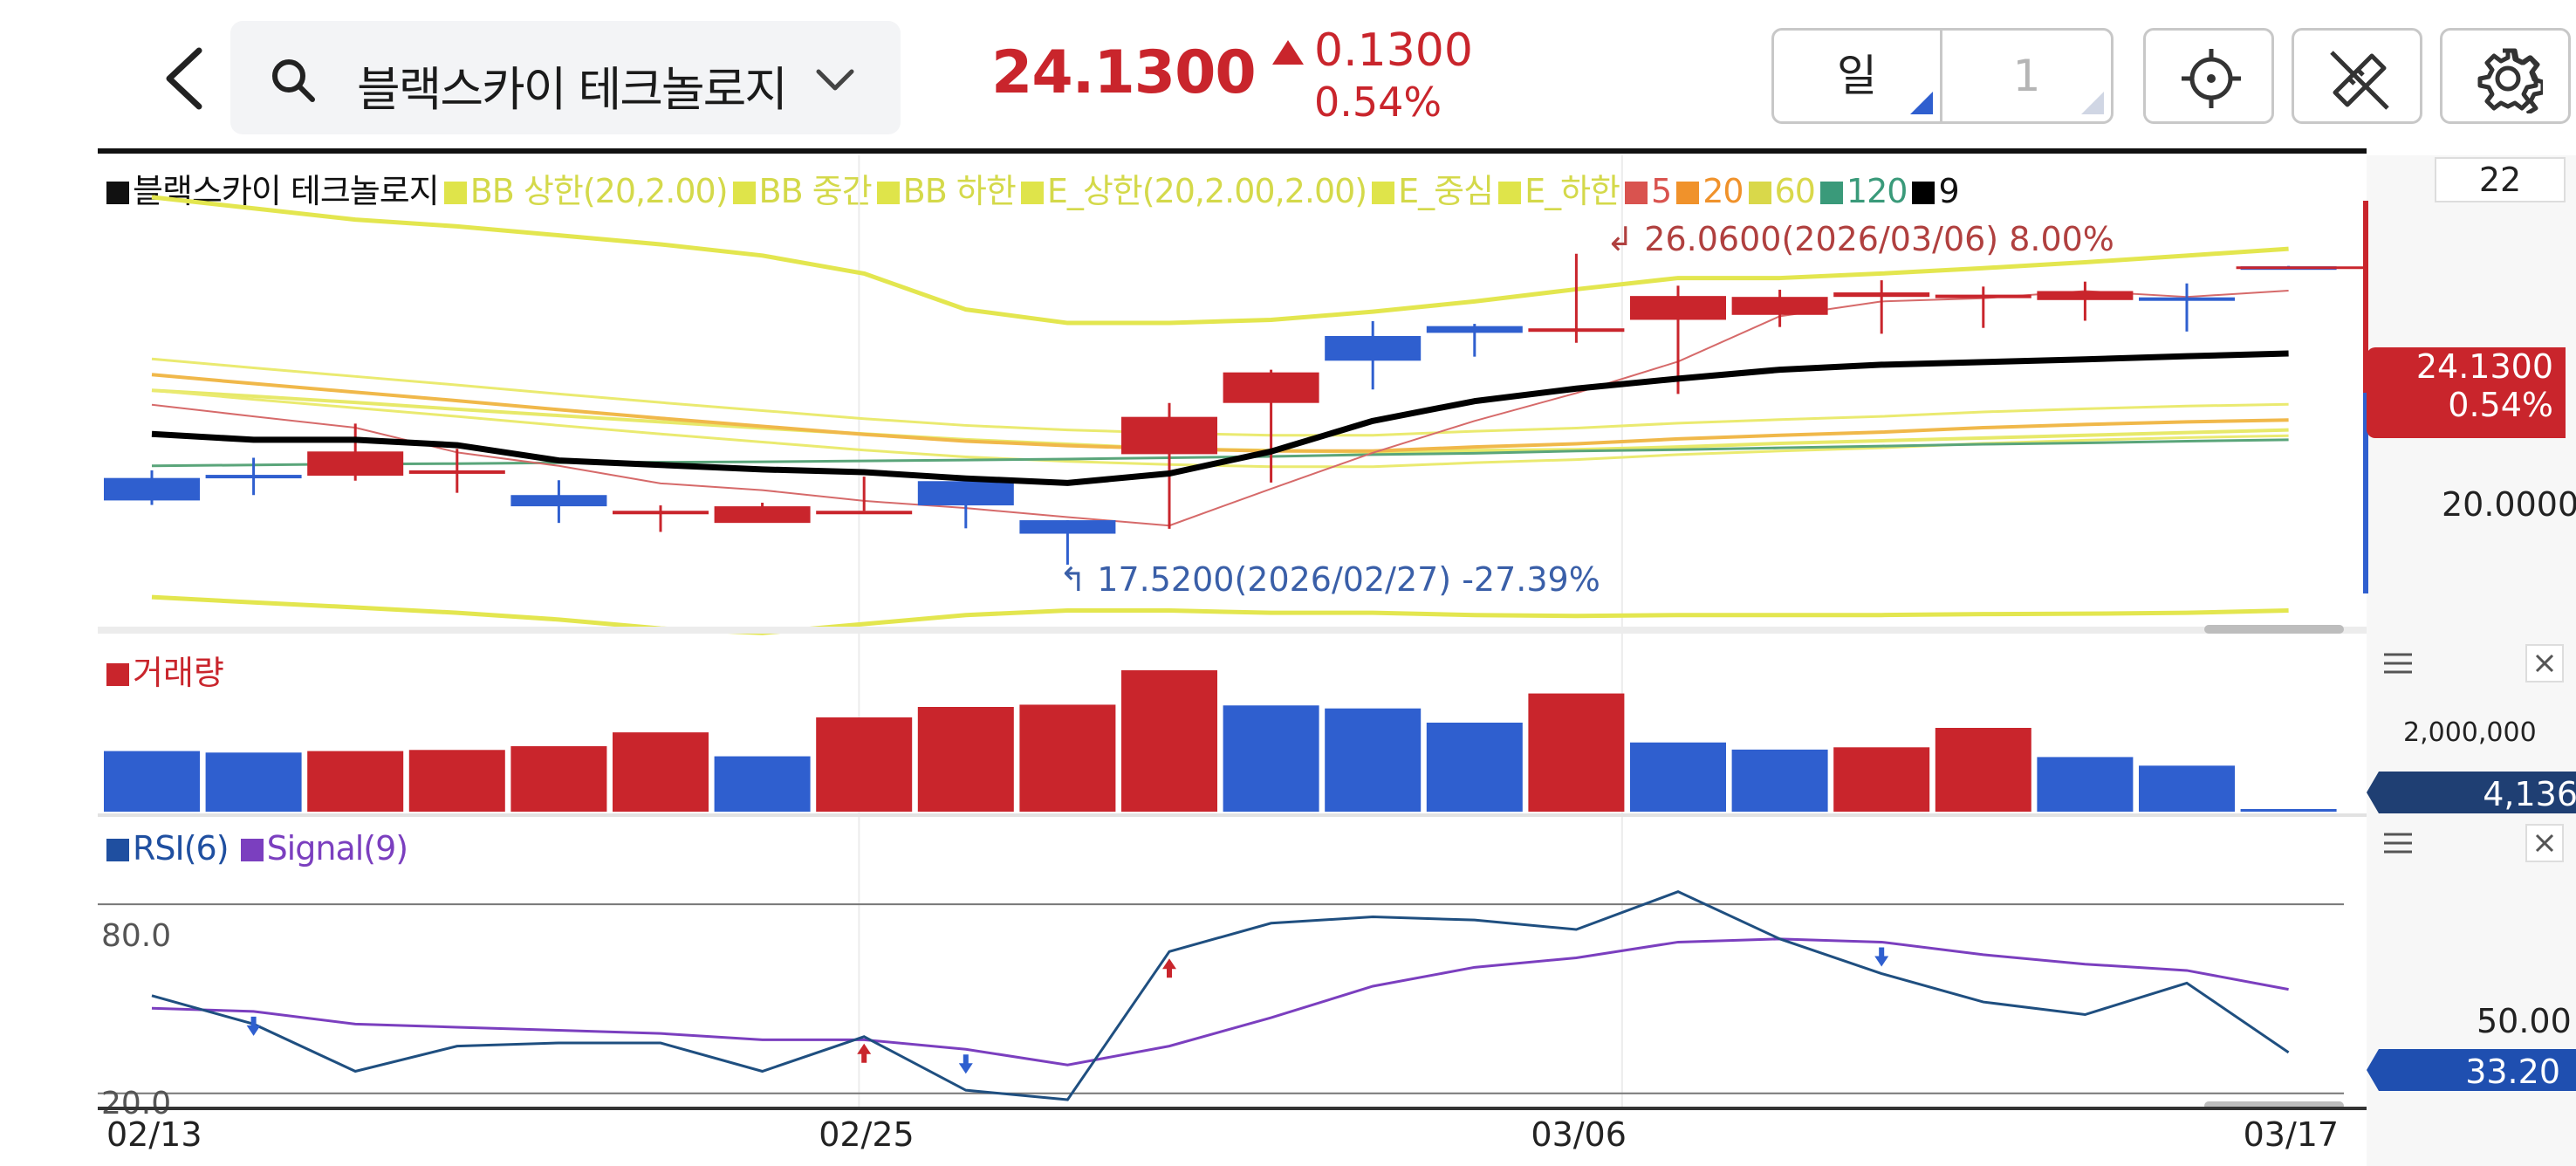 The width and height of the screenshot is (2576, 1166). I want to click on x-axis-label: 03/17, so click(2292, 1134).